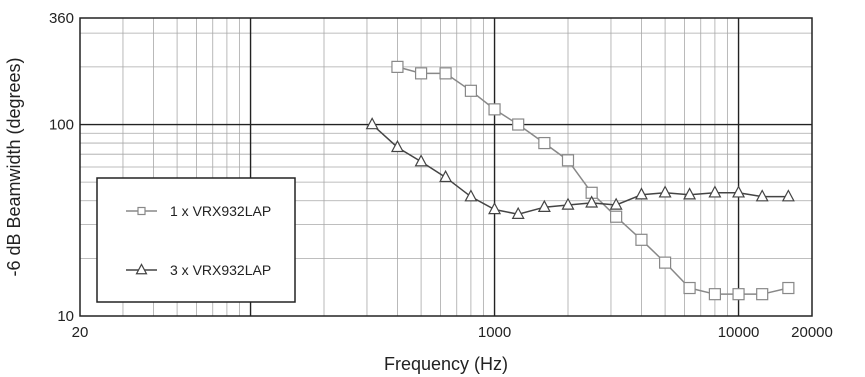 The height and width of the screenshot is (377, 865). Describe the element at coordinates (65, 316) in the screenshot. I see `y-tick-label: 10` at that location.